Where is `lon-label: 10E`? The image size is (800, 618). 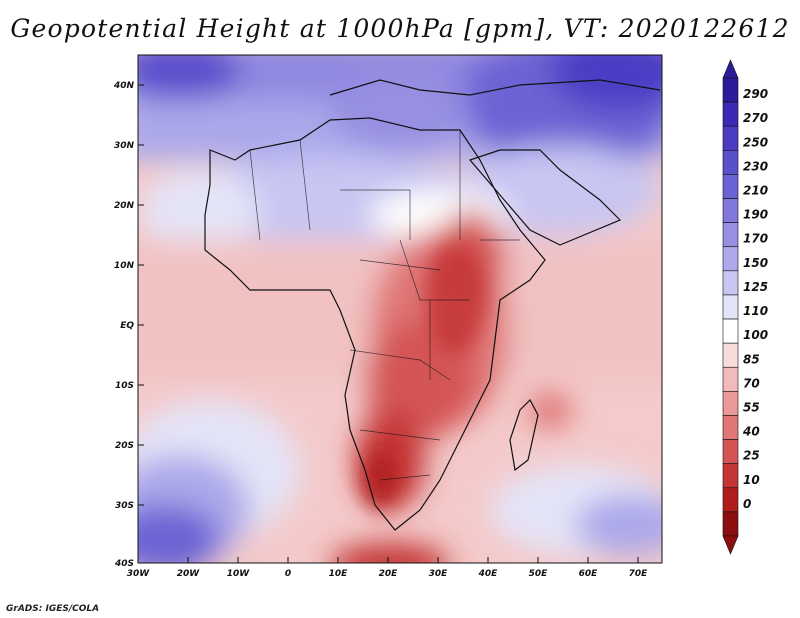 lon-label: 10E is located at coordinates (339, 574).